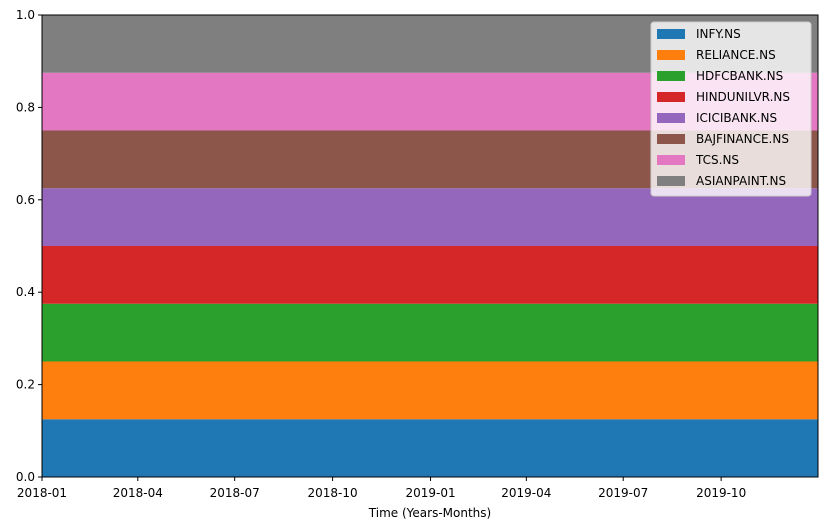  Describe the element at coordinates (25, 385) in the screenshot. I see `y-tick-label: 0.2` at that location.